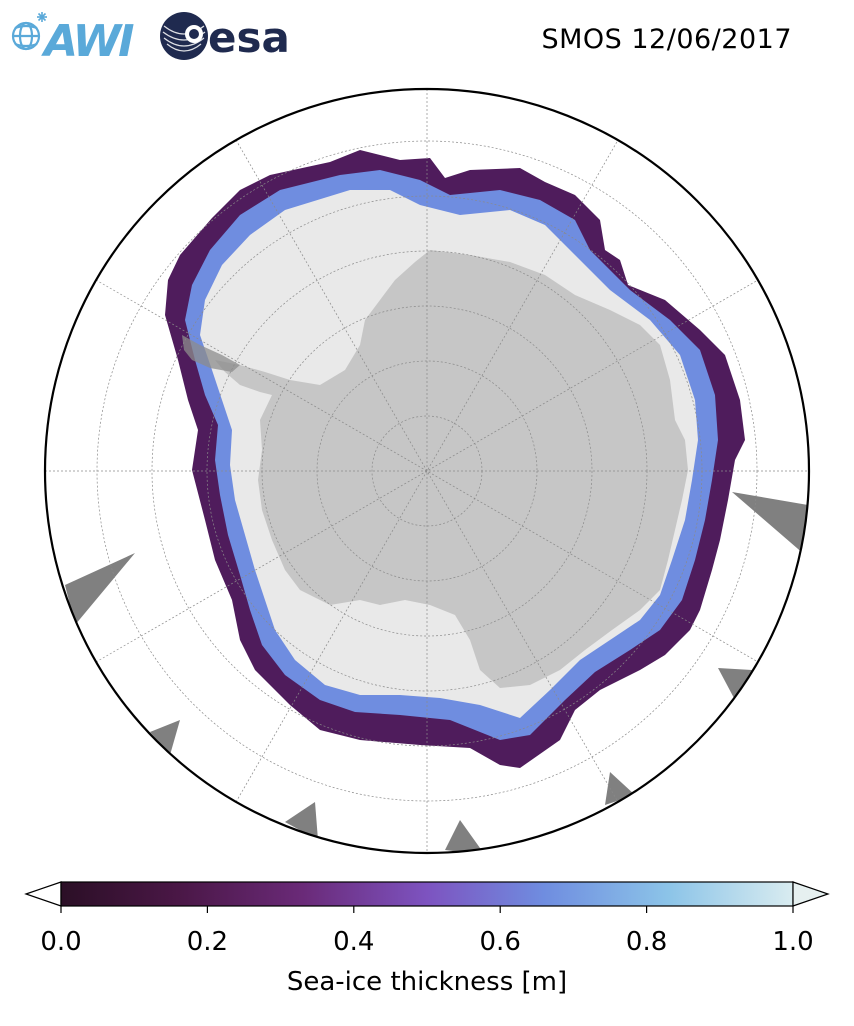  What do you see at coordinates (353, 942) in the screenshot?
I see `colorbar-tick-label: 0.4` at bounding box center [353, 942].